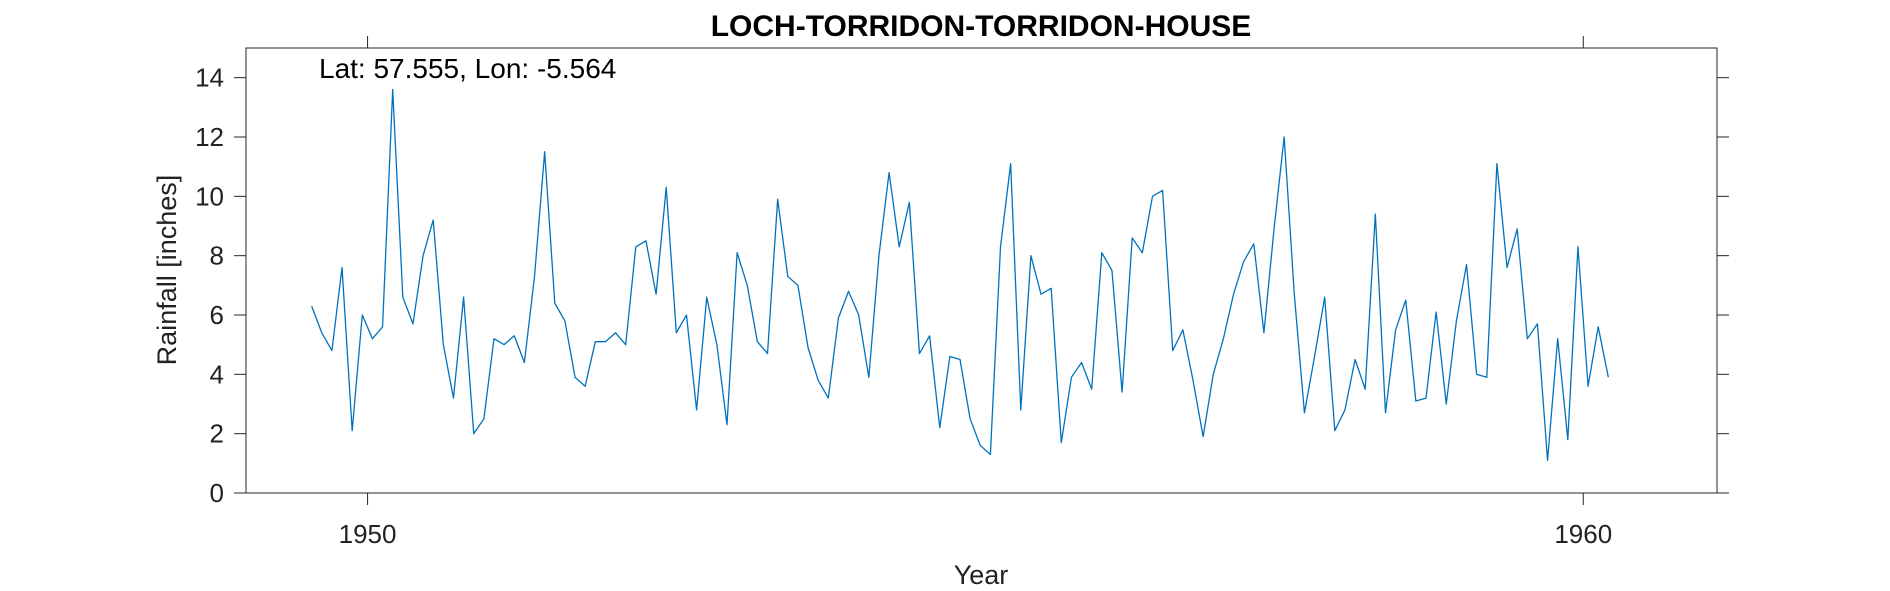  What do you see at coordinates (217, 493) in the screenshot?
I see `y-tick-label: 0` at bounding box center [217, 493].